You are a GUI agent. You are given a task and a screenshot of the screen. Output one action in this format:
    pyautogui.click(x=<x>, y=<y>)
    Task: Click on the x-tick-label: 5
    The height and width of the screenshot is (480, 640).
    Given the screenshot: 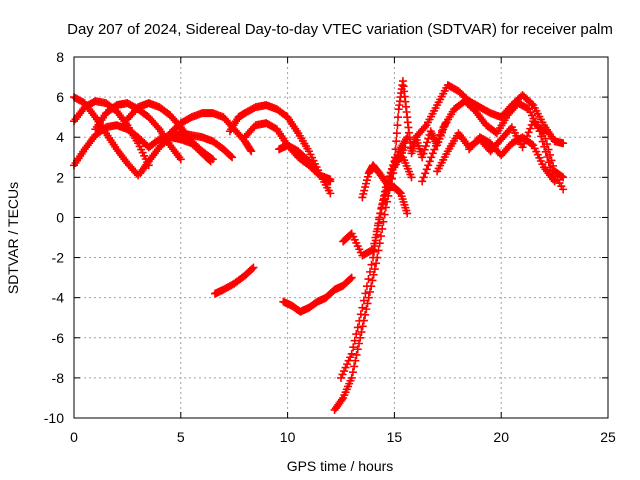 What is the action you would take?
    pyautogui.click(x=181, y=437)
    